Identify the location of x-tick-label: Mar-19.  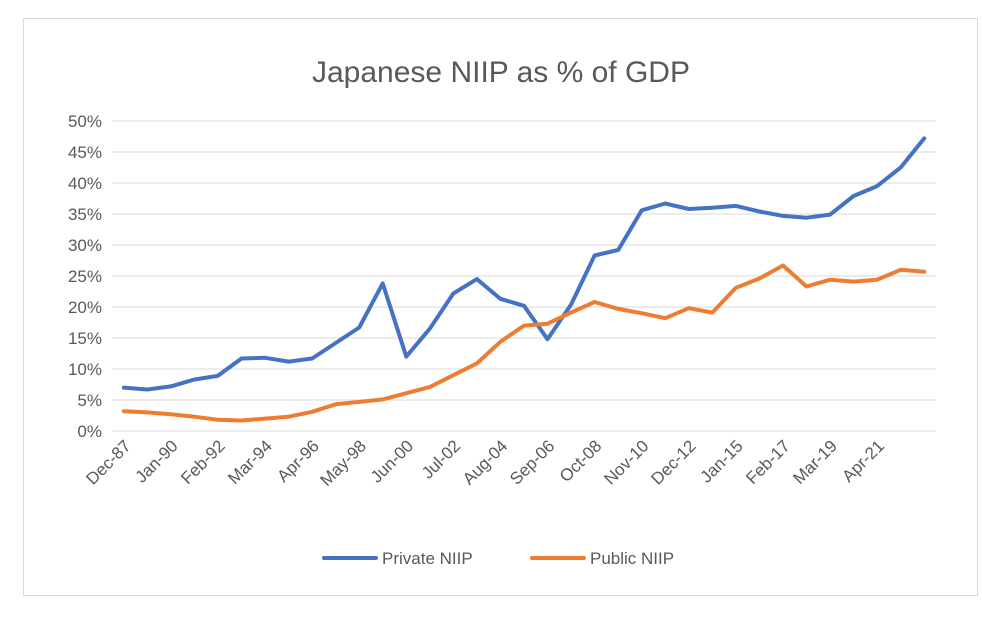
(815, 462).